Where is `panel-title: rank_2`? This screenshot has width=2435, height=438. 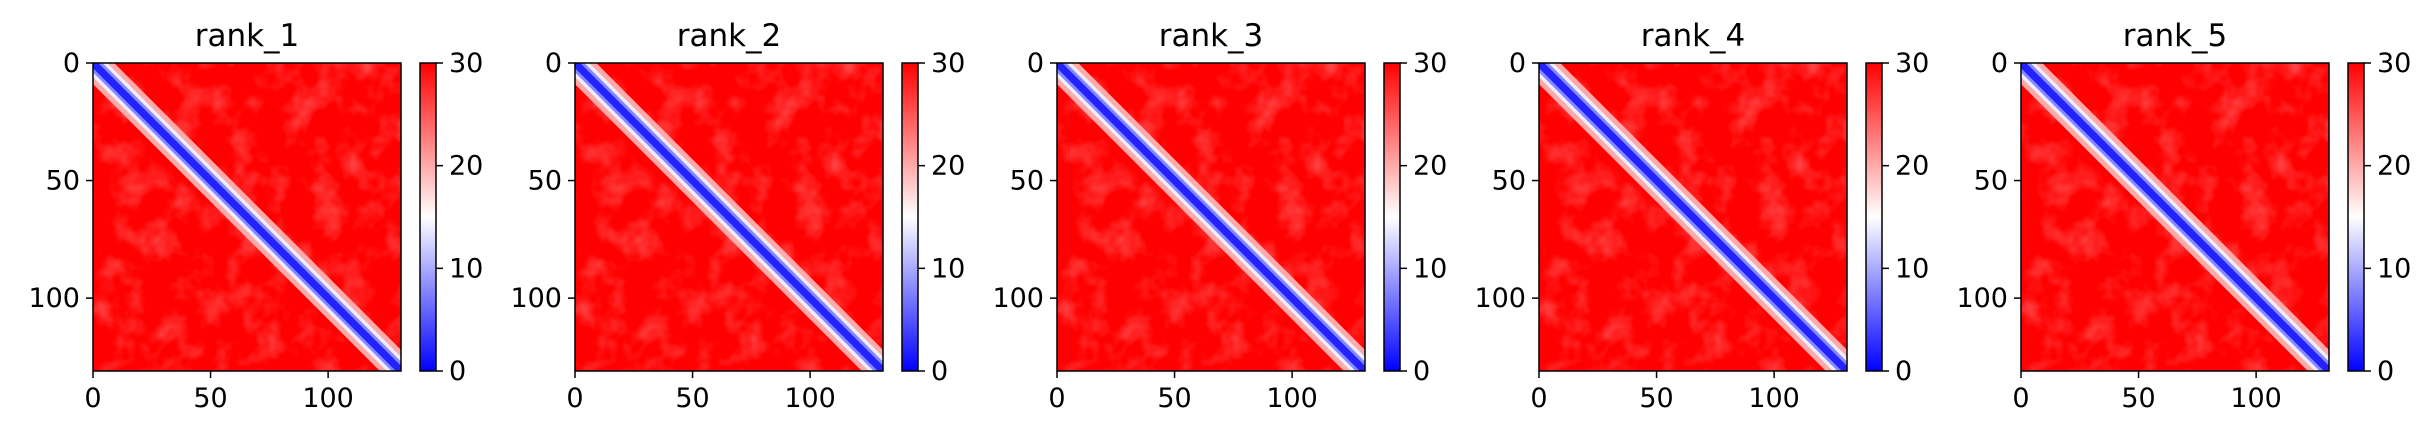 panel-title: rank_2 is located at coordinates (729, 36).